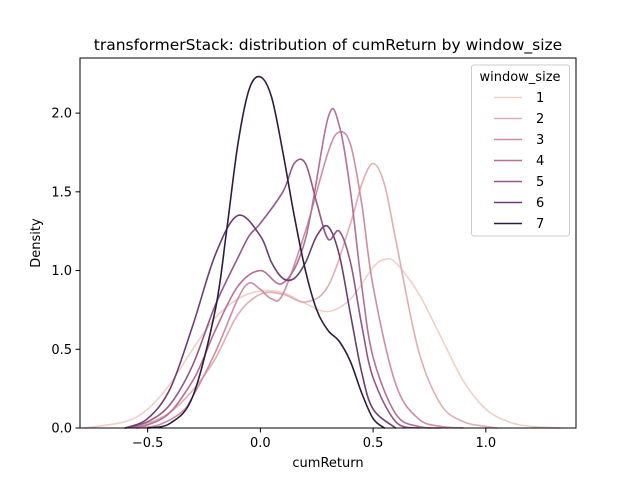  I want to click on x-tick-label: 0.5, so click(373, 443).